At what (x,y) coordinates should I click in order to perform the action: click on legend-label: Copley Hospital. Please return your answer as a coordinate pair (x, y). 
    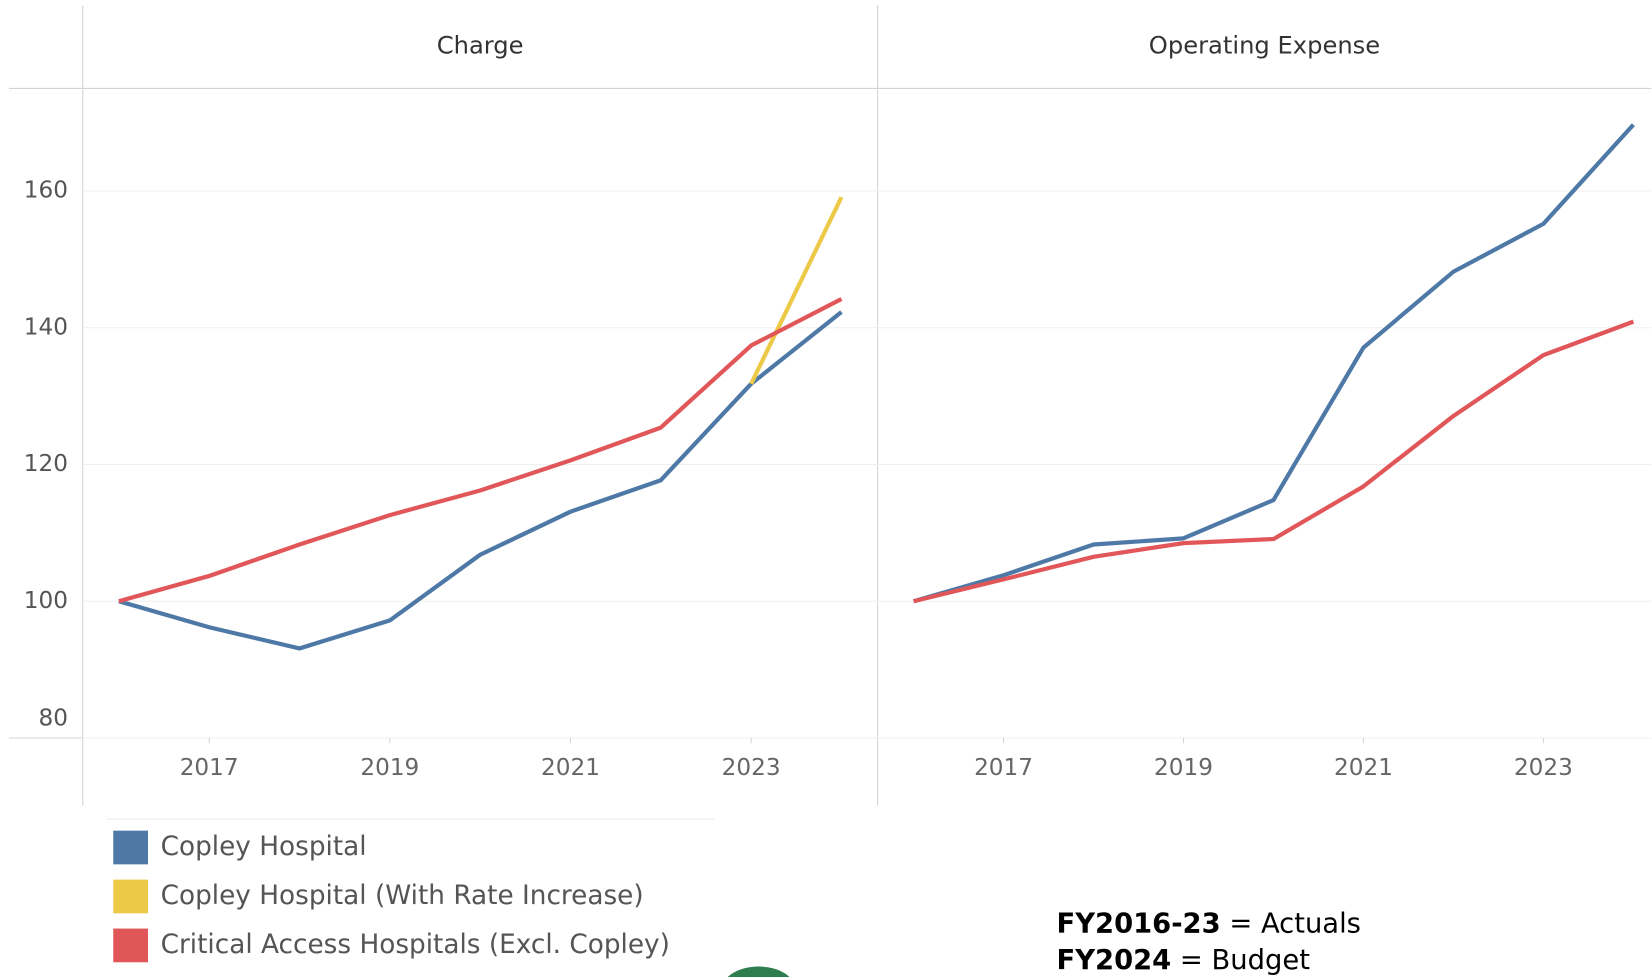
    Looking at the image, I should click on (264, 847).